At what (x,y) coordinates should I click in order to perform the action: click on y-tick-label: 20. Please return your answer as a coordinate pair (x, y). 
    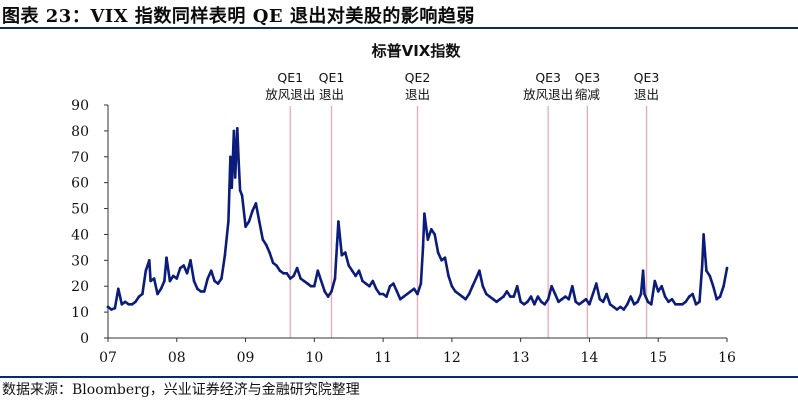
    Looking at the image, I should click on (80, 287).